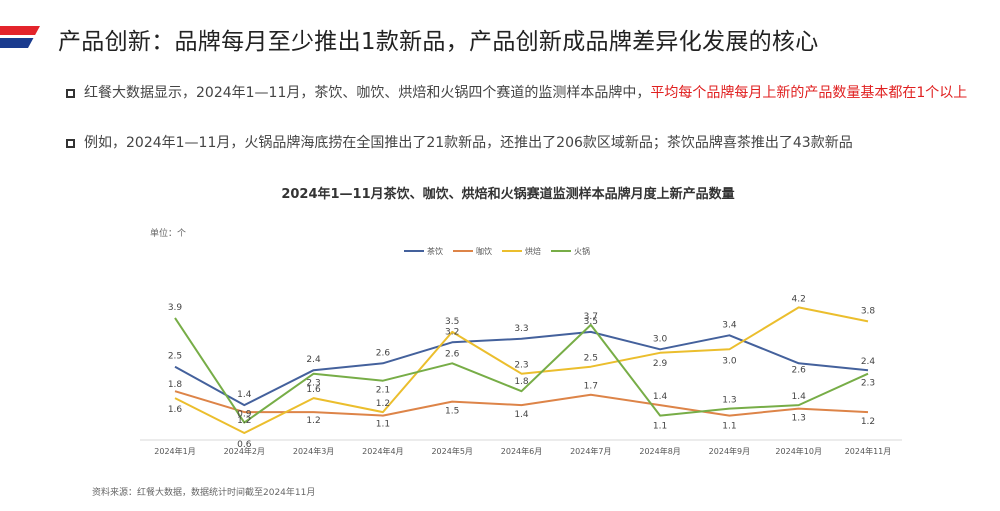 This screenshot has width=1000, height=511. I want to click on data-label: 3.8, so click(868, 311).